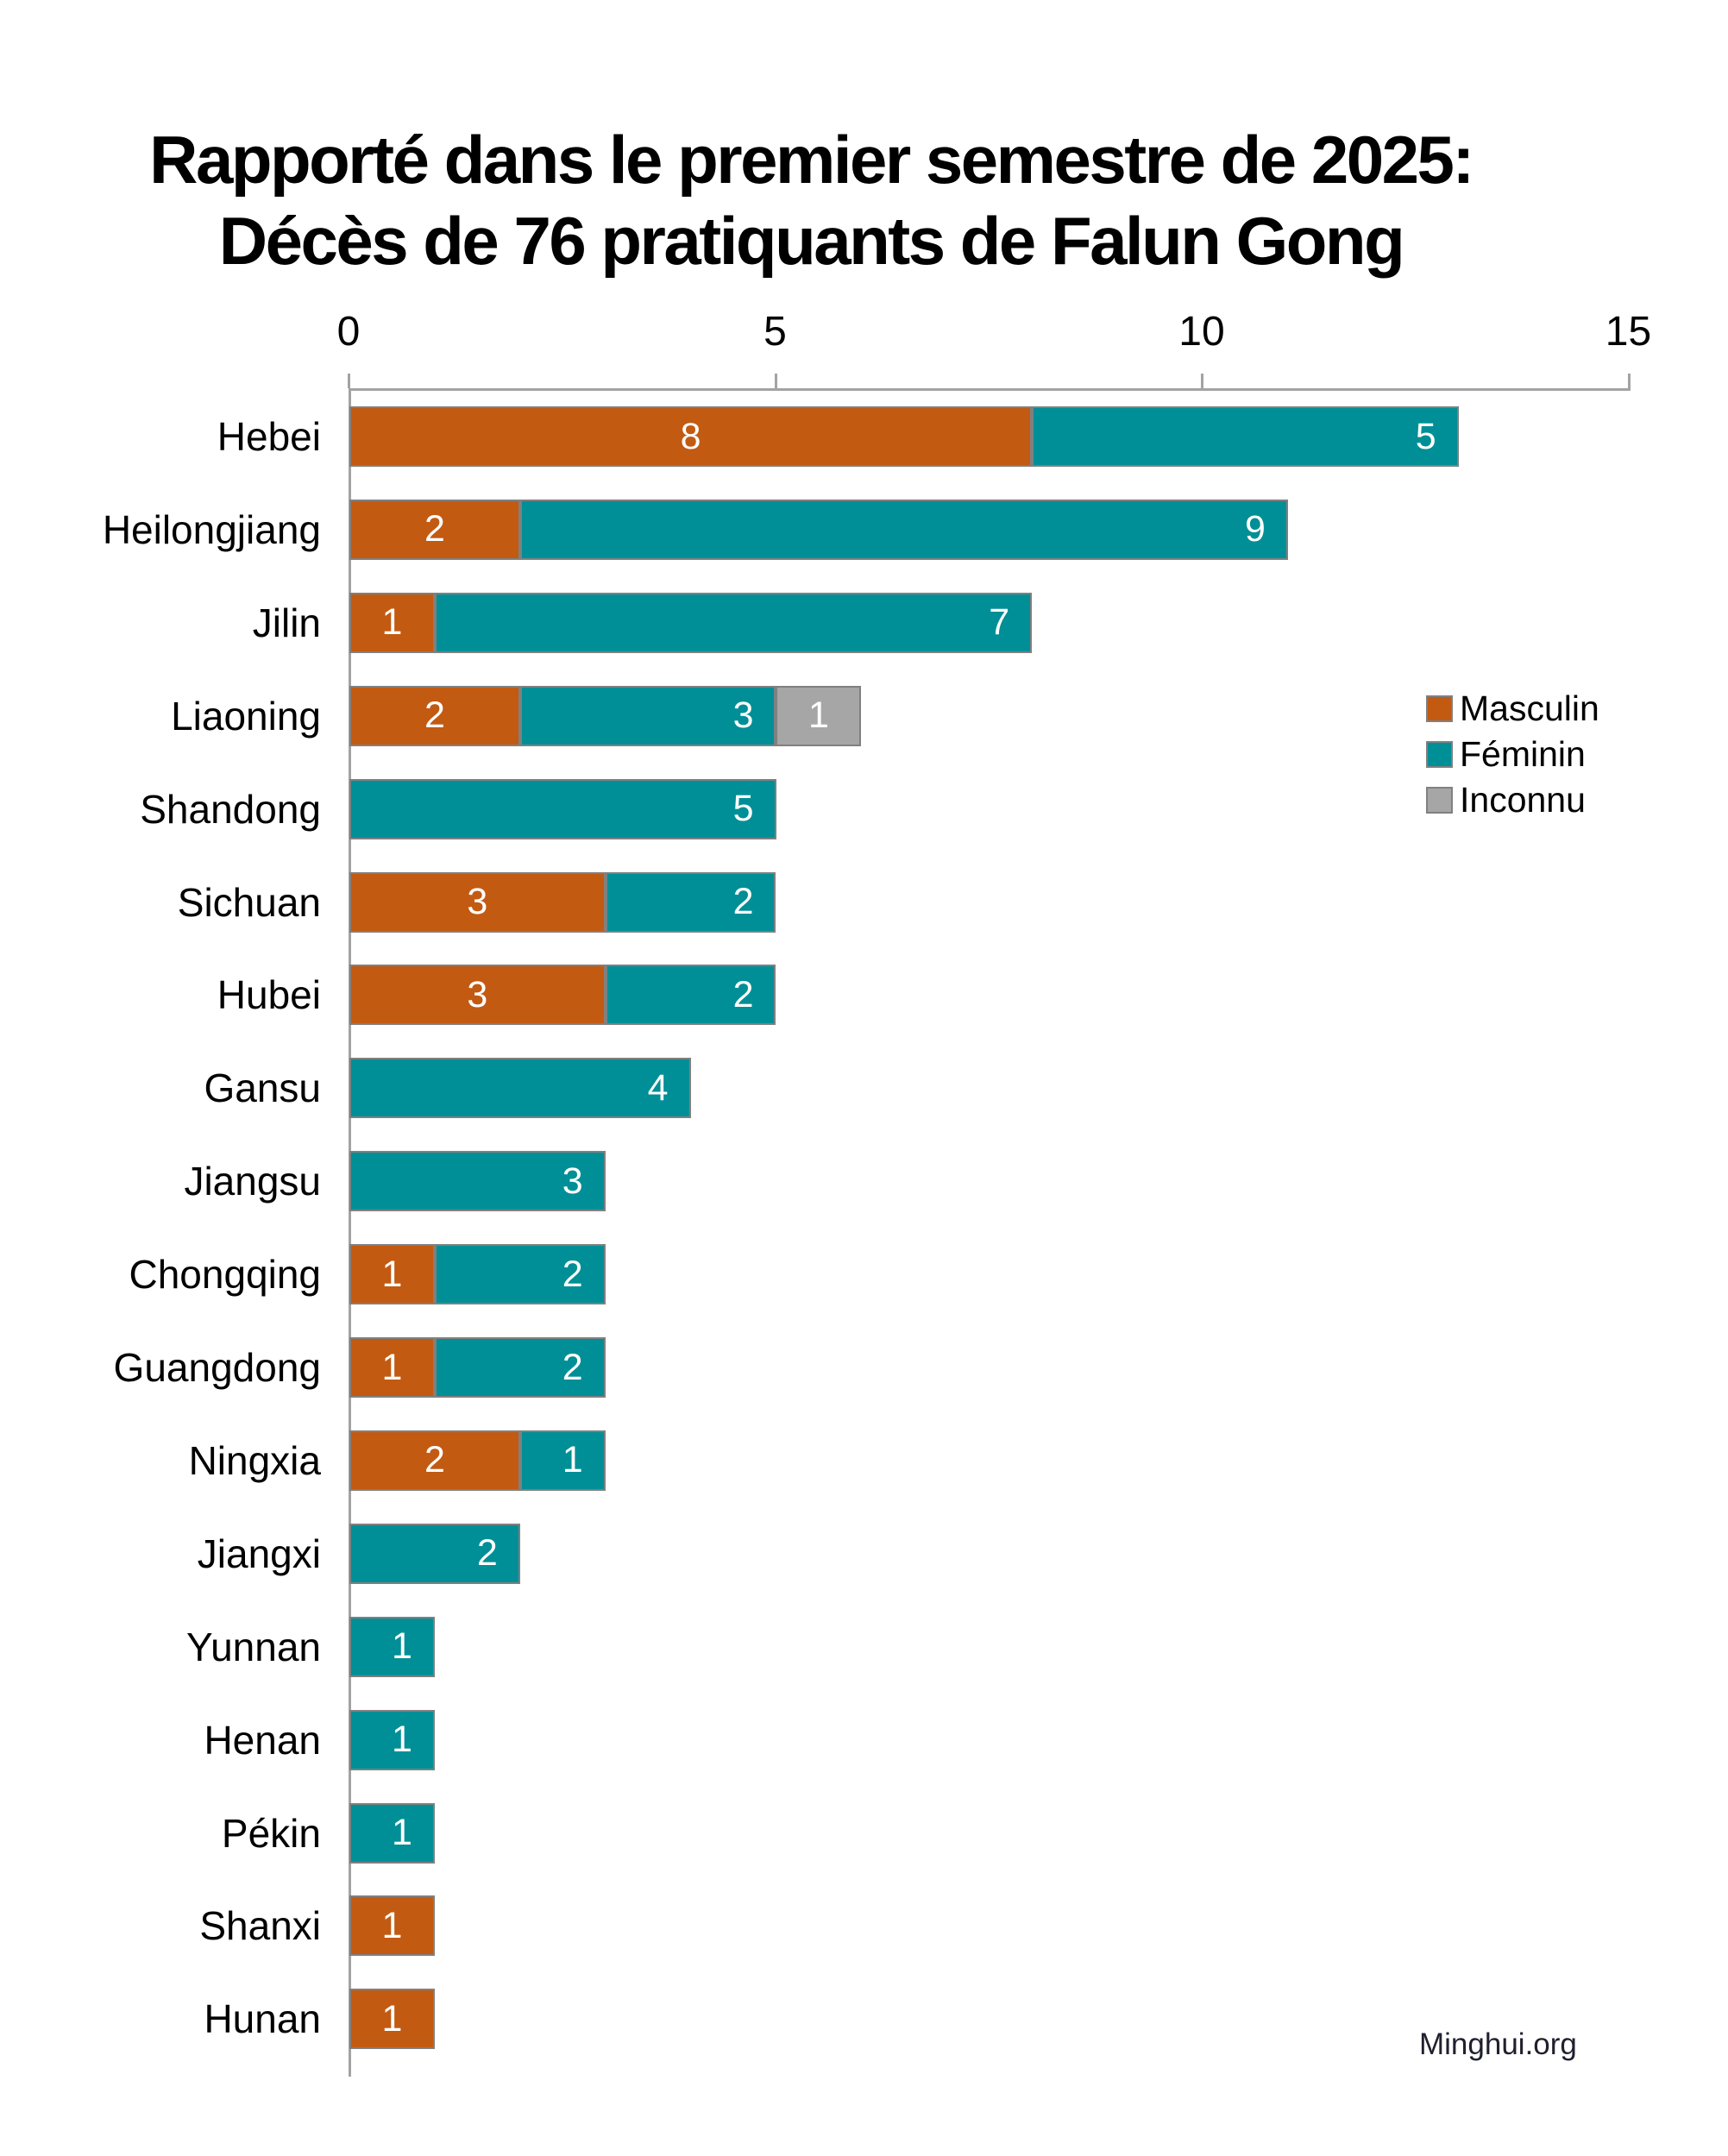  Describe the element at coordinates (733, 623) in the screenshot. I see `bar-segment-feminin: 7` at that location.